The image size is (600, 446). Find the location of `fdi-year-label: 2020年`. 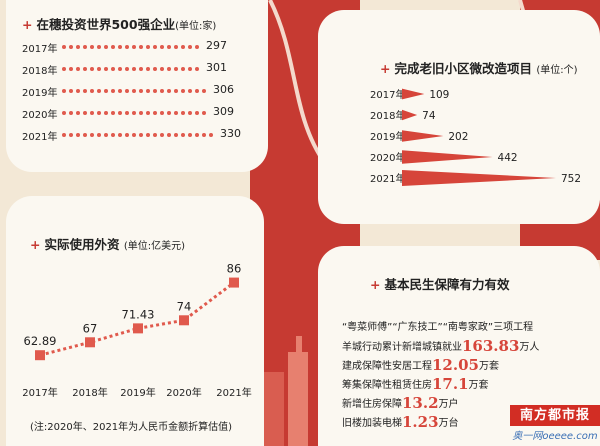

fdi-year-label: 2020年 is located at coordinates (183, 392).